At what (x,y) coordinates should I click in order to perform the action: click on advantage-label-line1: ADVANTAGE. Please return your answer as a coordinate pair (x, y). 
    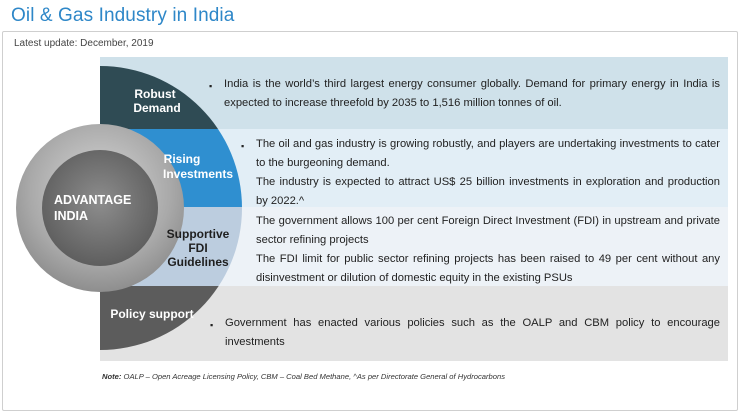
    Looking at the image, I should click on (92, 200).